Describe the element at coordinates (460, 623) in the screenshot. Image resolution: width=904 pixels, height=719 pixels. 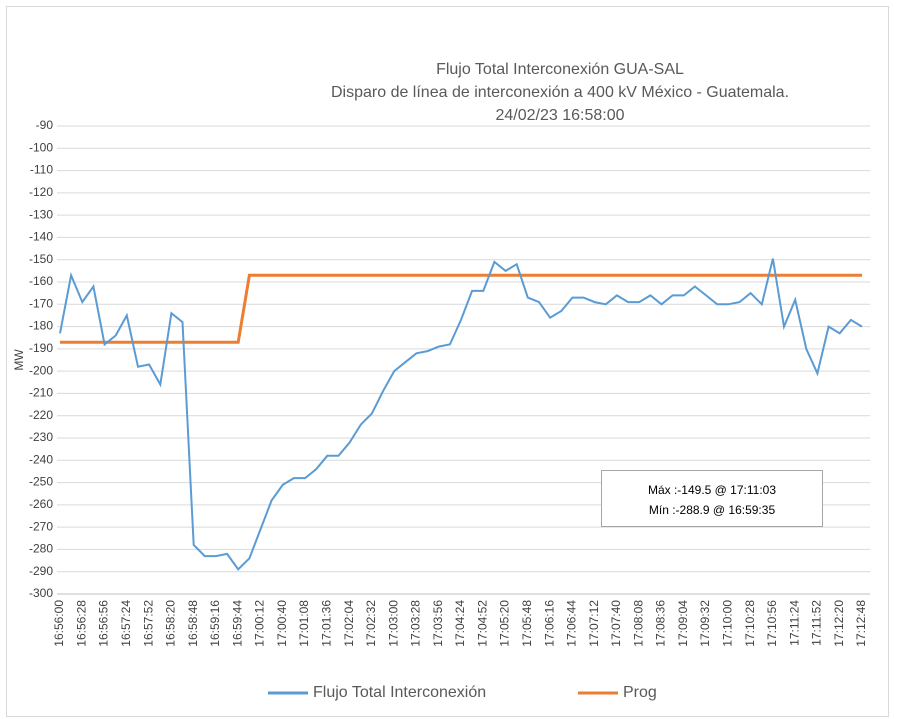
I see `x-tick-label: 17:04:24` at that location.